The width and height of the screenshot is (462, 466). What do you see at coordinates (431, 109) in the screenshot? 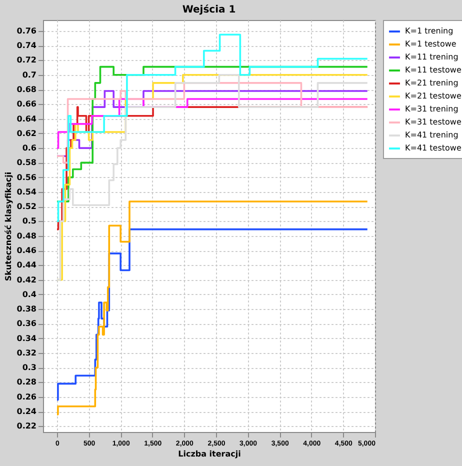
I see `legend-label: K=31 trening` at bounding box center [431, 109].